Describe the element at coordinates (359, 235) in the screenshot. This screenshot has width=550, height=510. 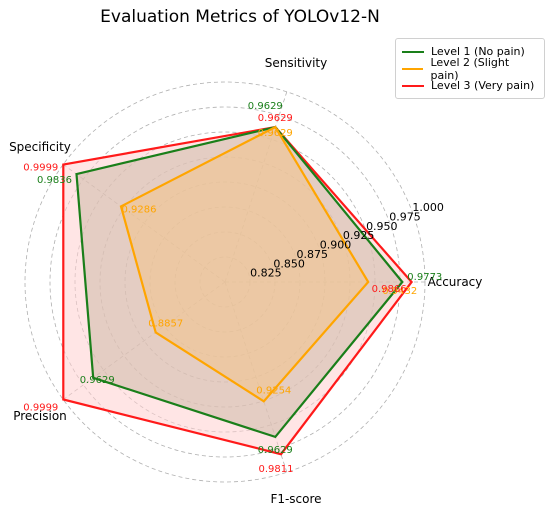
I see `r-tick-label: 0.925` at that location.